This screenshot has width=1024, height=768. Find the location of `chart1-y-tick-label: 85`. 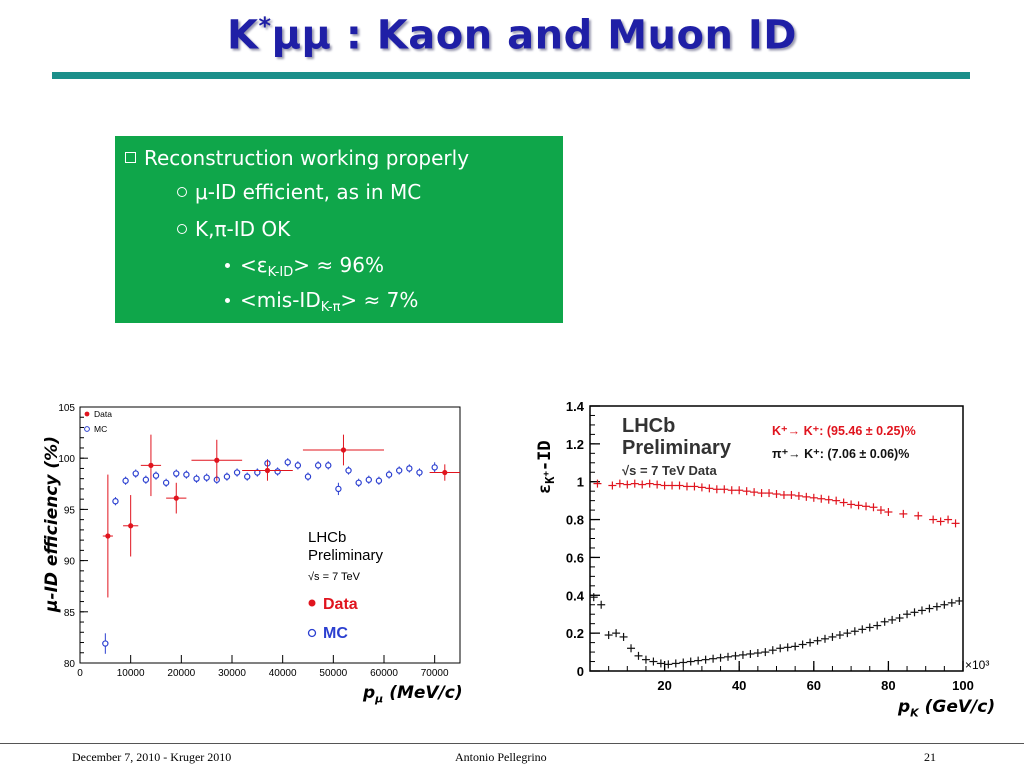

chart1-y-tick-label: 85 is located at coordinates (70, 613).